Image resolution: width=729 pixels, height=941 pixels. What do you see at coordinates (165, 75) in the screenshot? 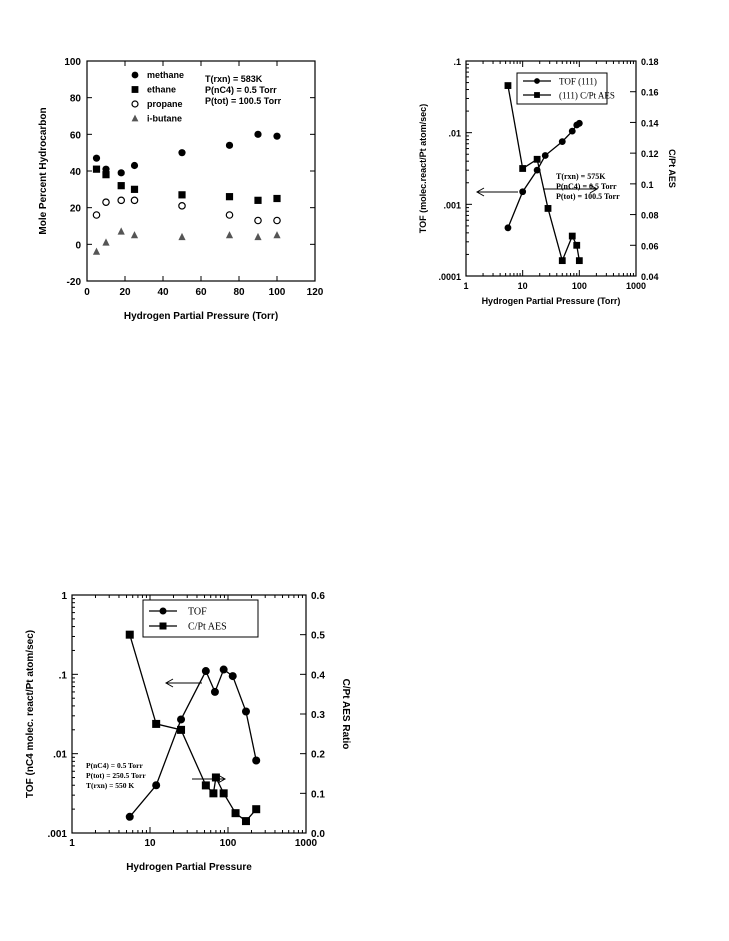
I see `chart-1-legend-label: methane` at bounding box center [165, 75].